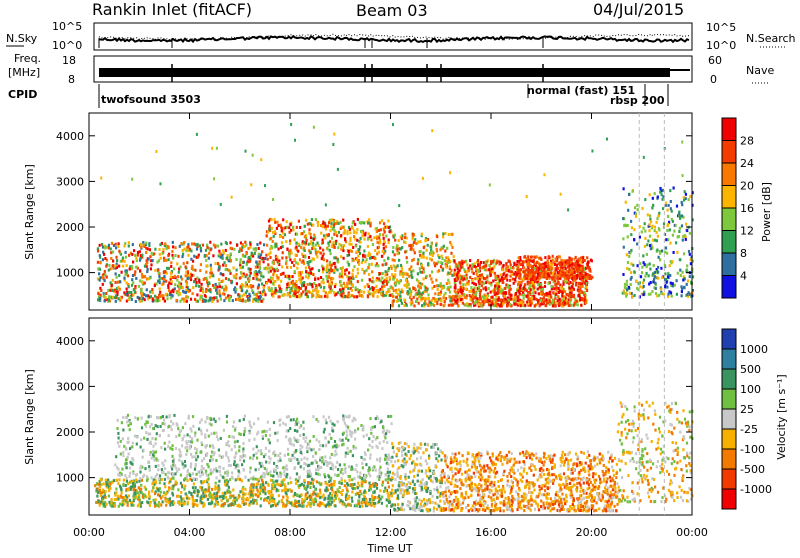 The height and width of the screenshot is (558, 800). I want to click on noise-right-tick-bottom: 10^0, so click(721, 45).